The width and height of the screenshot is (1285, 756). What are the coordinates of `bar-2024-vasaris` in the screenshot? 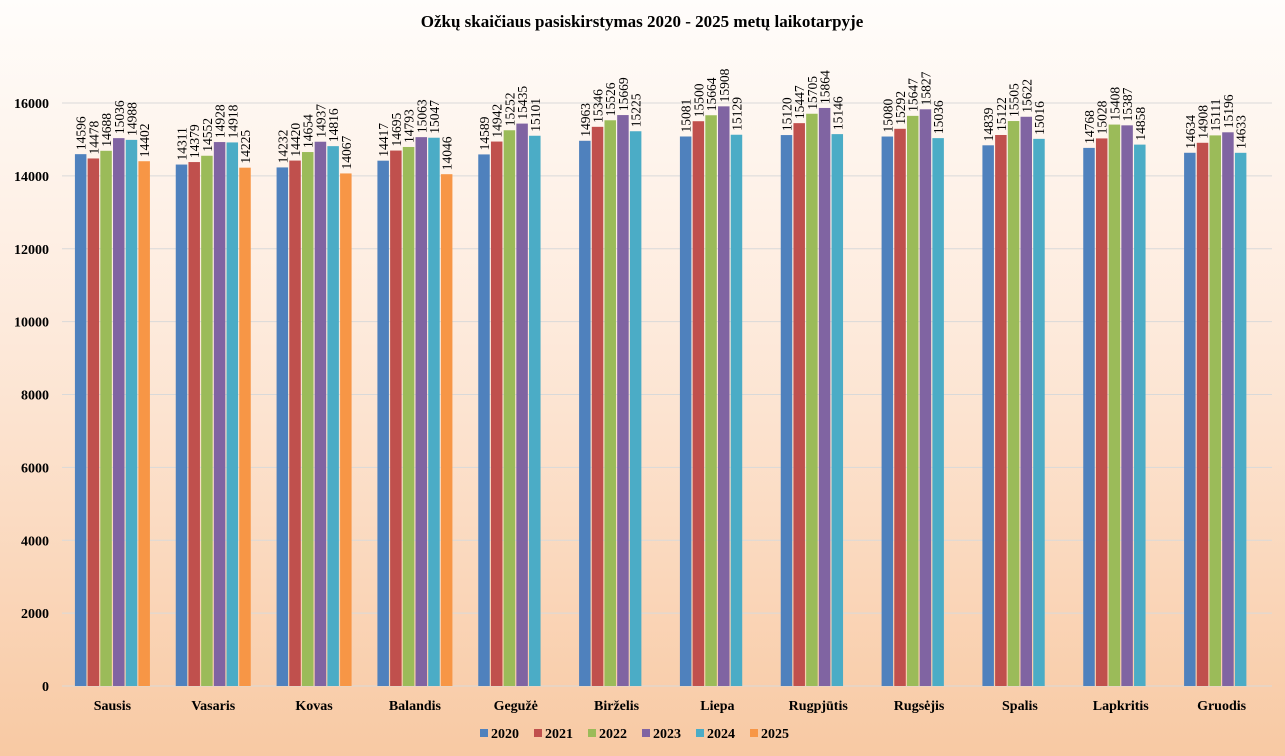 It's located at (232, 414).